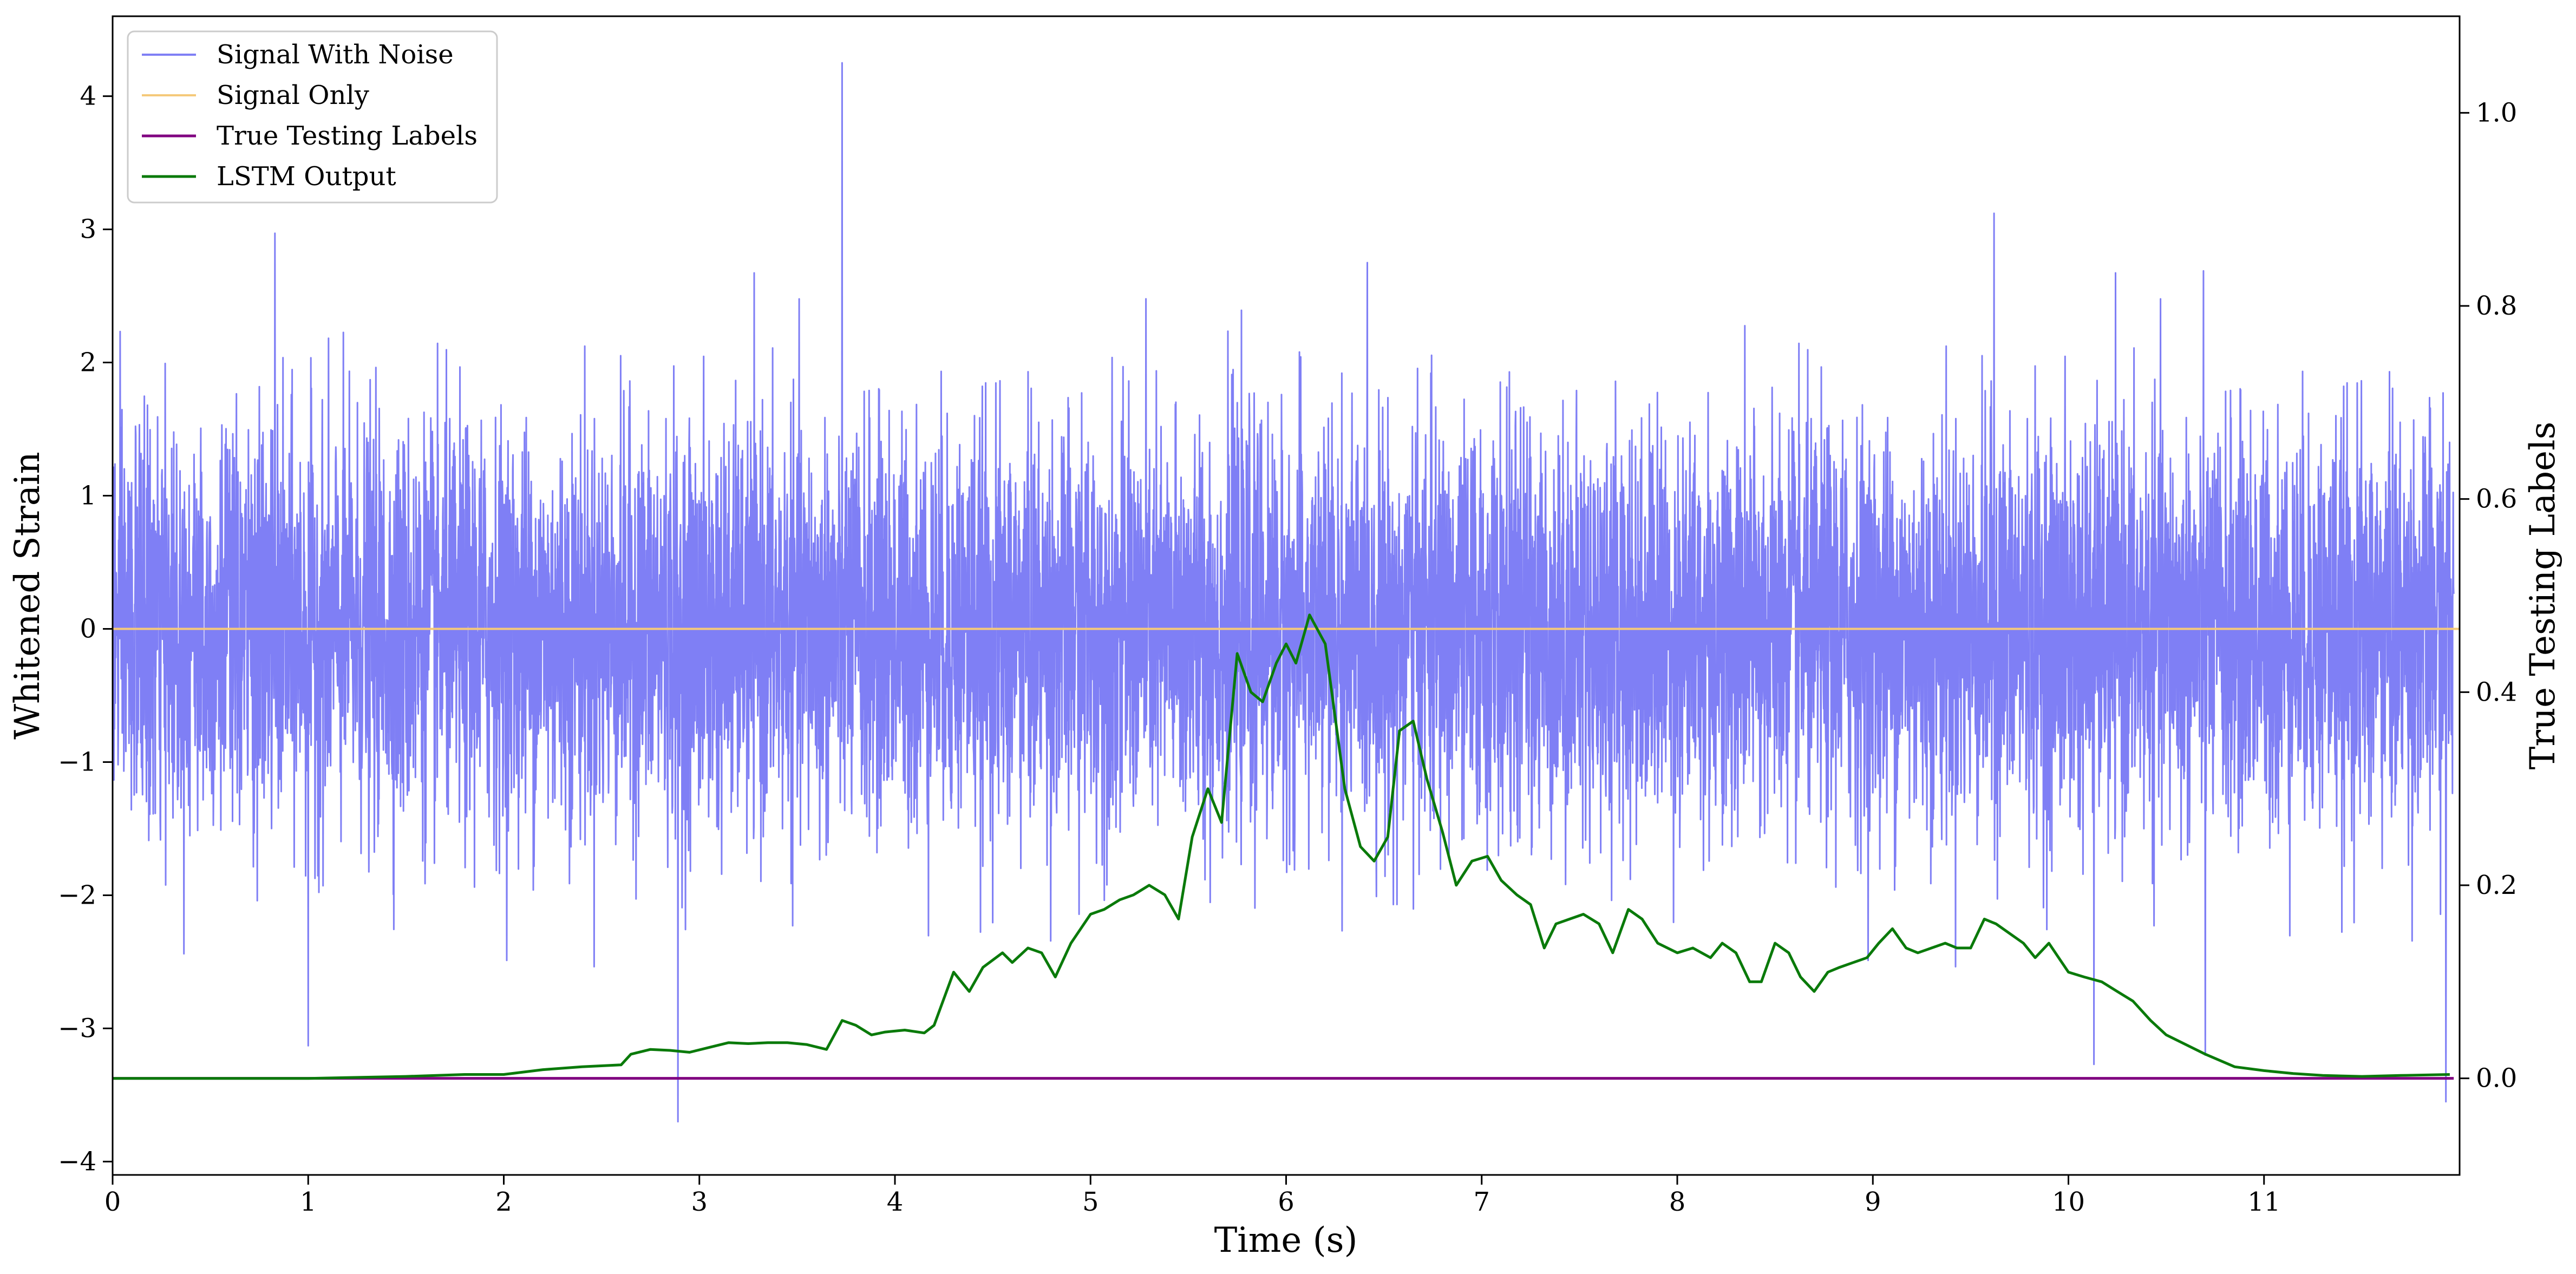 The image size is (2576, 1274). Describe the element at coordinates (1090, 1202) in the screenshot. I see `x-tick-label: 5` at that location.